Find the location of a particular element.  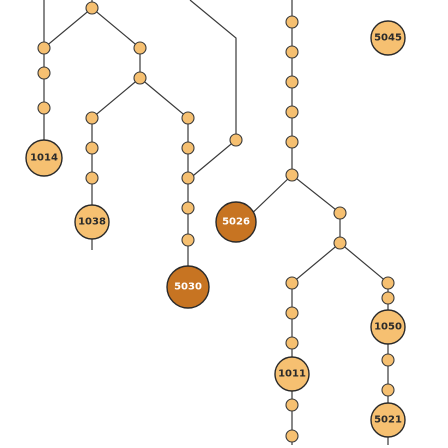

node-1050-circle is located at coordinates (388, 327).